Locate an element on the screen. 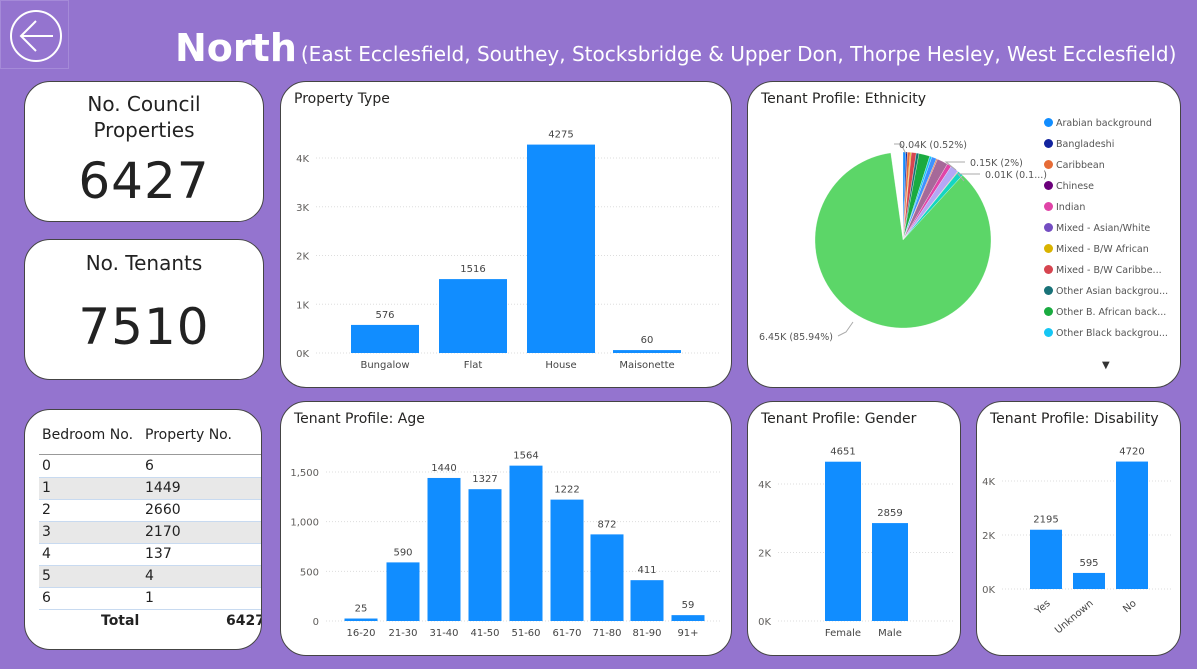 The height and width of the screenshot is (669, 1197). table-row: 4 137 is located at coordinates (150, 555).